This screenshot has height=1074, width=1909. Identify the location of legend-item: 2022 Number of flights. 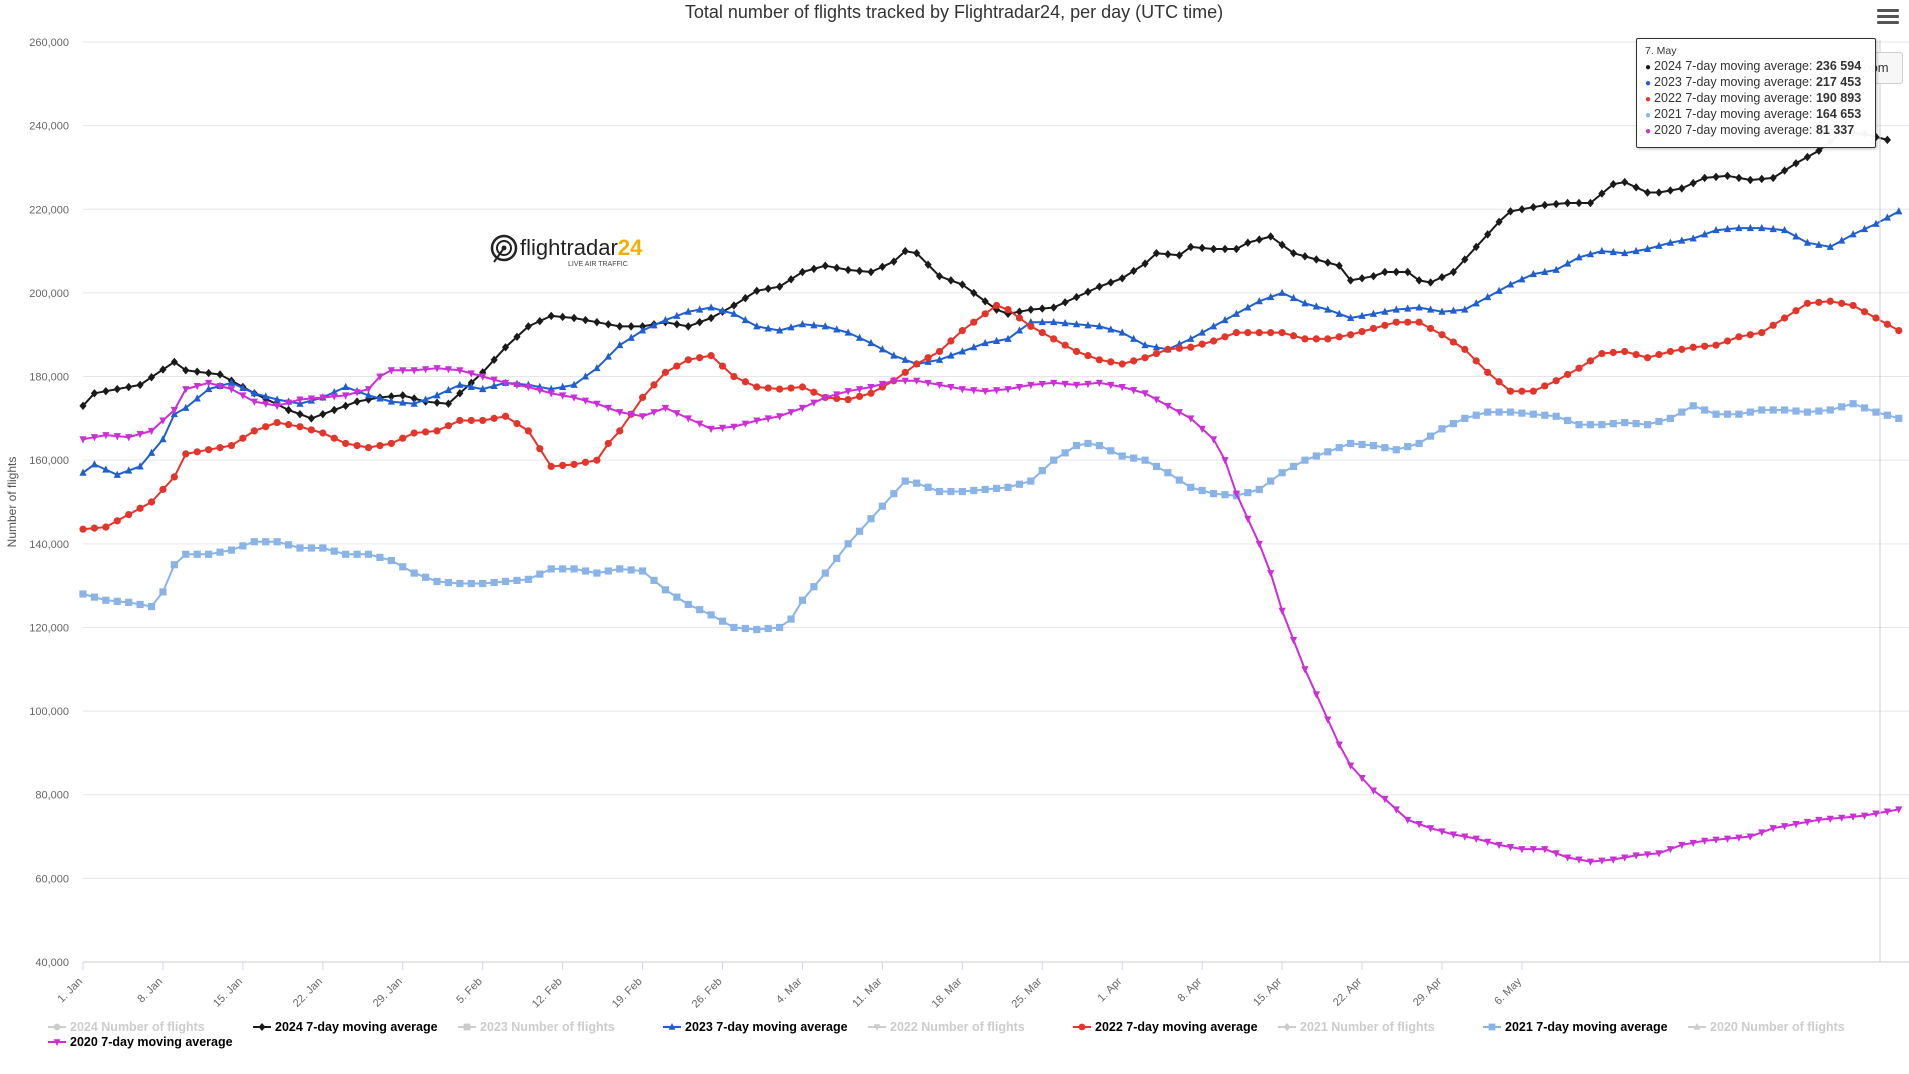
(946, 1027).